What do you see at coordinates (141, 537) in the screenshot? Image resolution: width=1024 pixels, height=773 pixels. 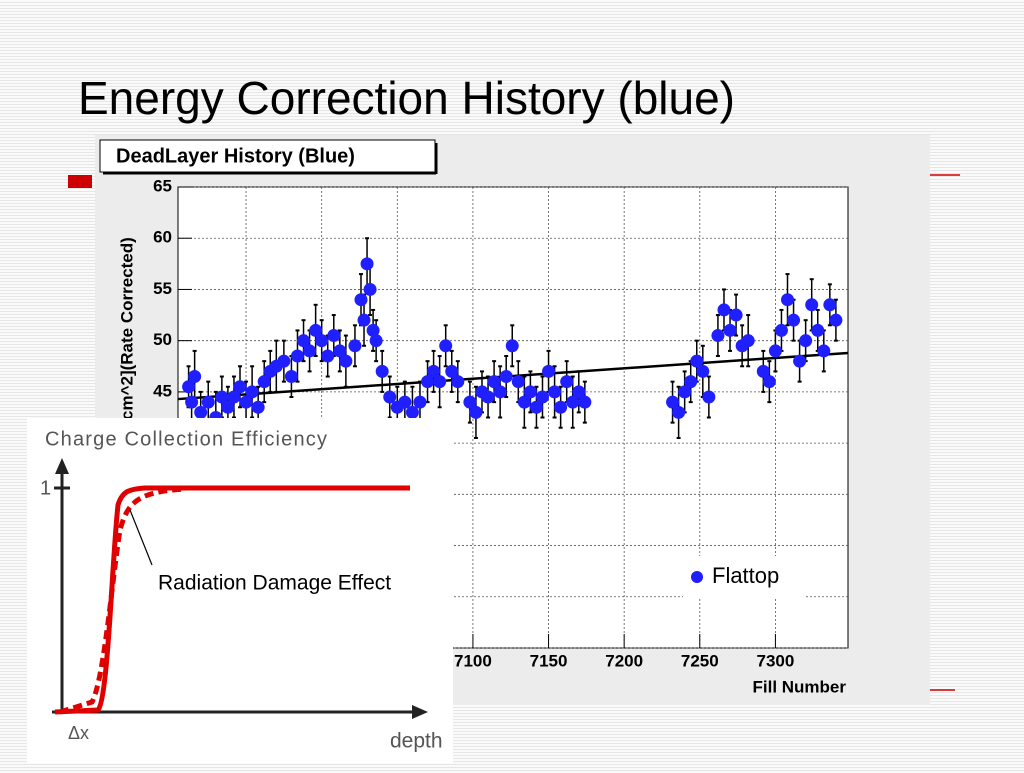 I see `pointer` at bounding box center [141, 537].